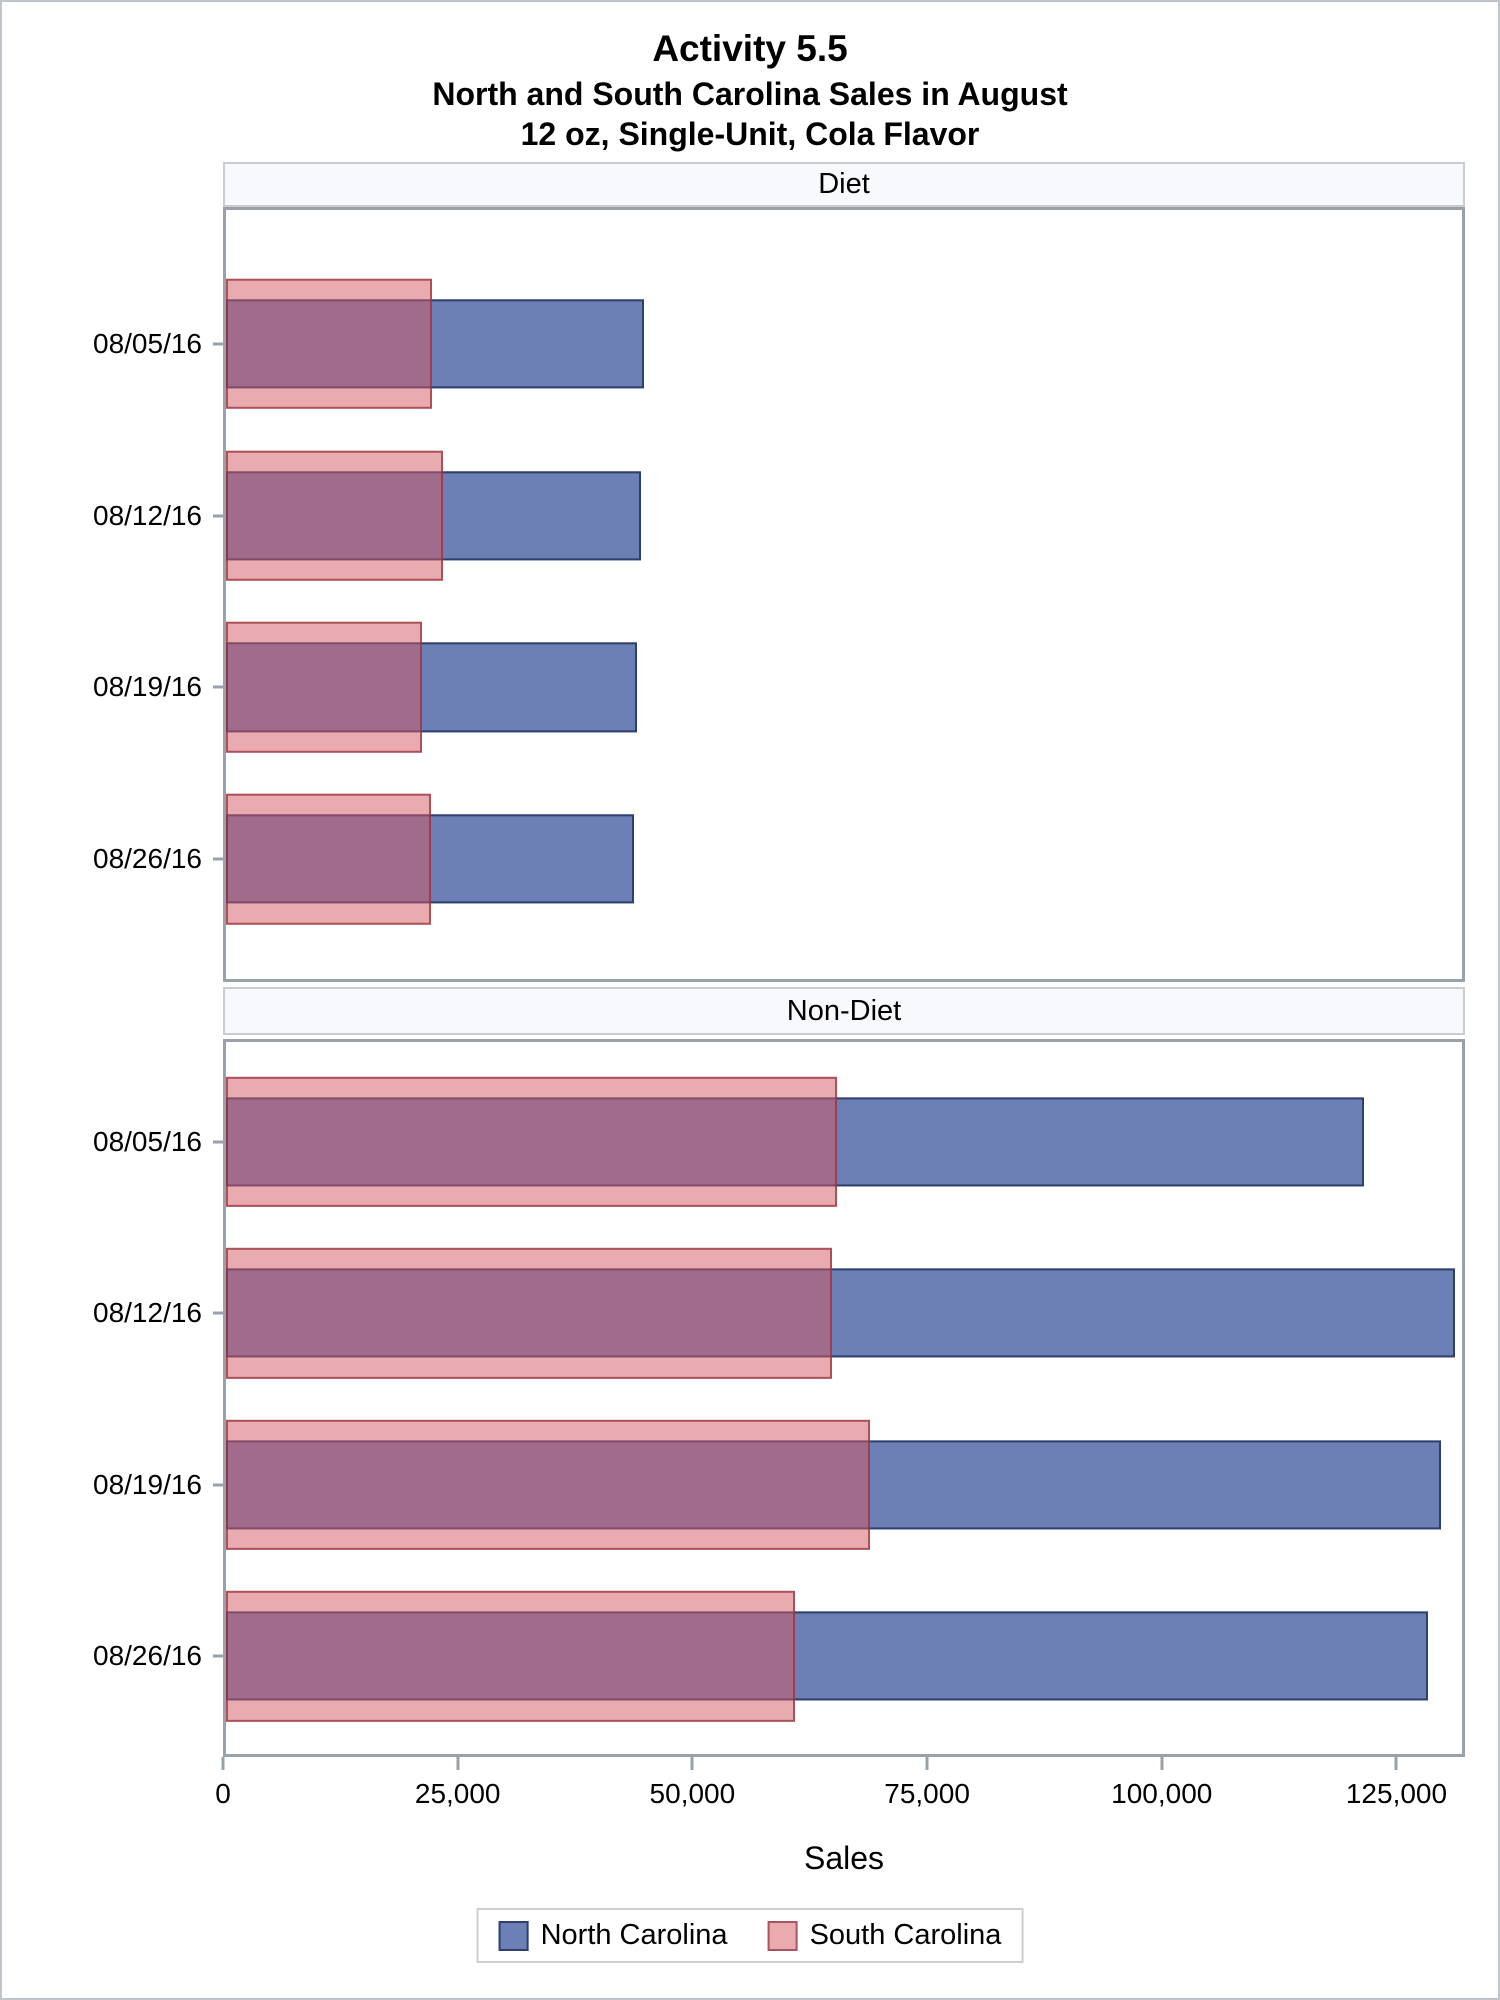 This screenshot has width=1500, height=2000. Describe the element at coordinates (1162, 1793) in the screenshot. I see `x-tick-label: 100,000` at that location.